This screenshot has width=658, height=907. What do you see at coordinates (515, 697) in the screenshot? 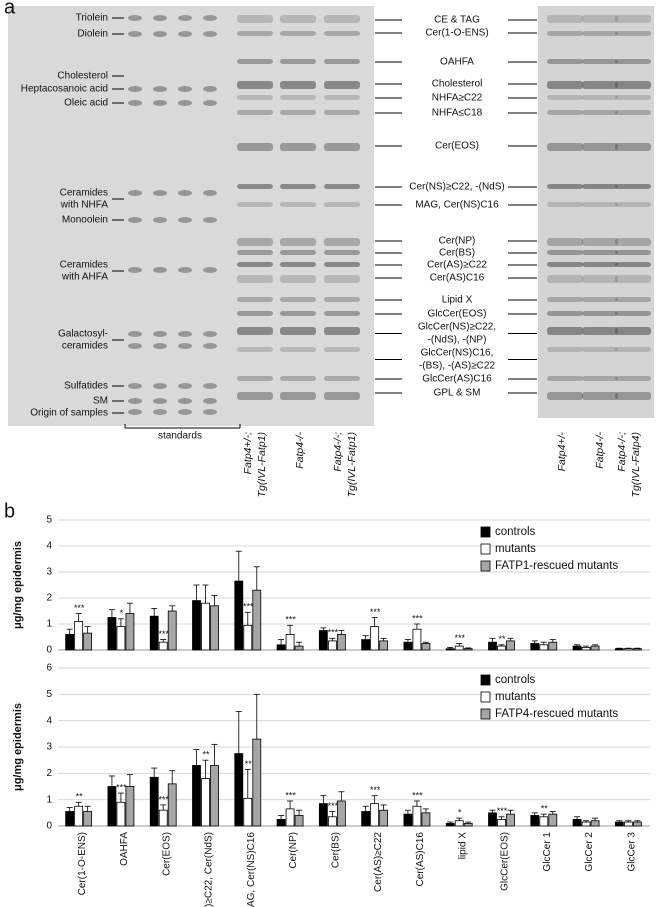
I see `legend-label: mutants` at bounding box center [515, 697].